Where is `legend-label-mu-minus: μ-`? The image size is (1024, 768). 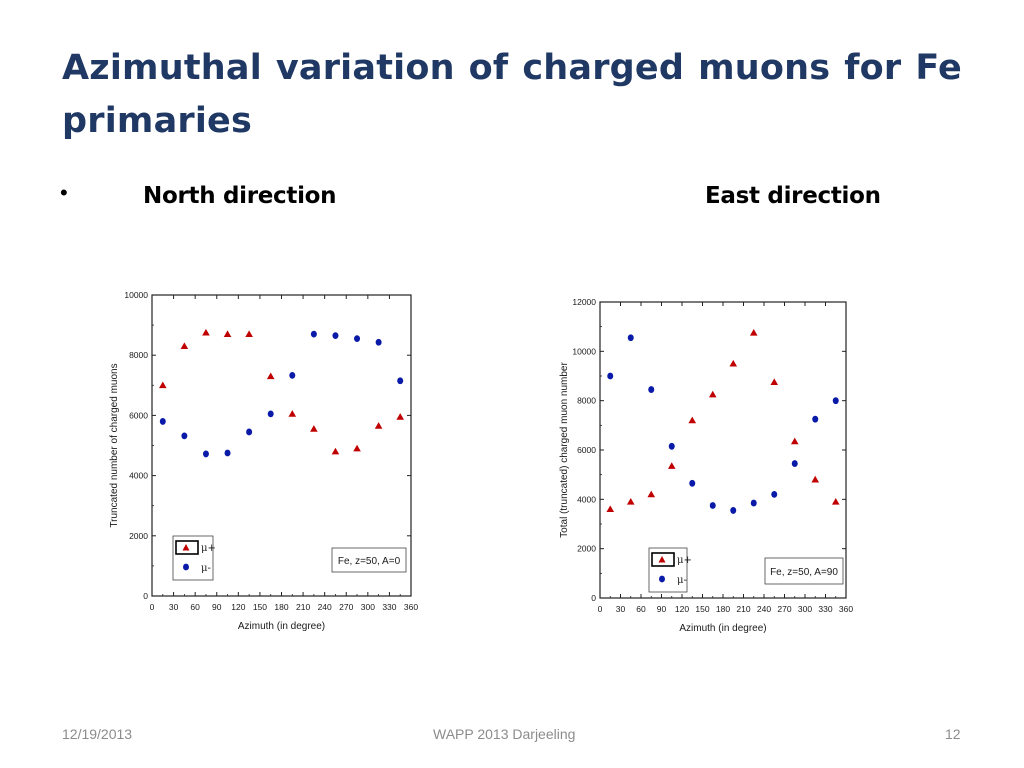 legend-label-mu-minus: μ- is located at coordinates (682, 580).